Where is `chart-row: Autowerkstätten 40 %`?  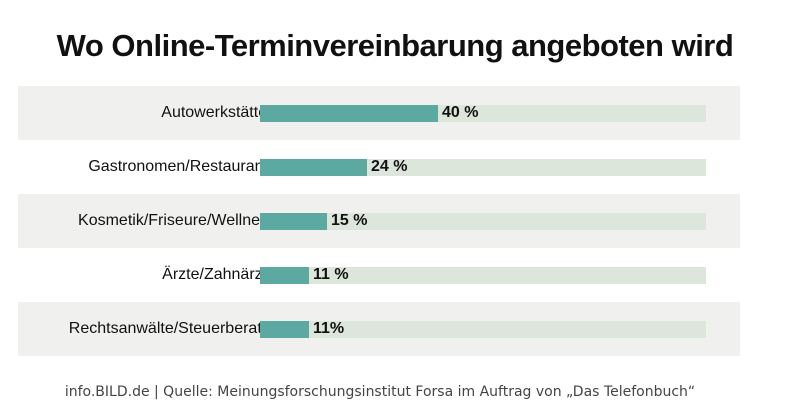 chart-row: Autowerkstätten 40 % is located at coordinates (379, 113).